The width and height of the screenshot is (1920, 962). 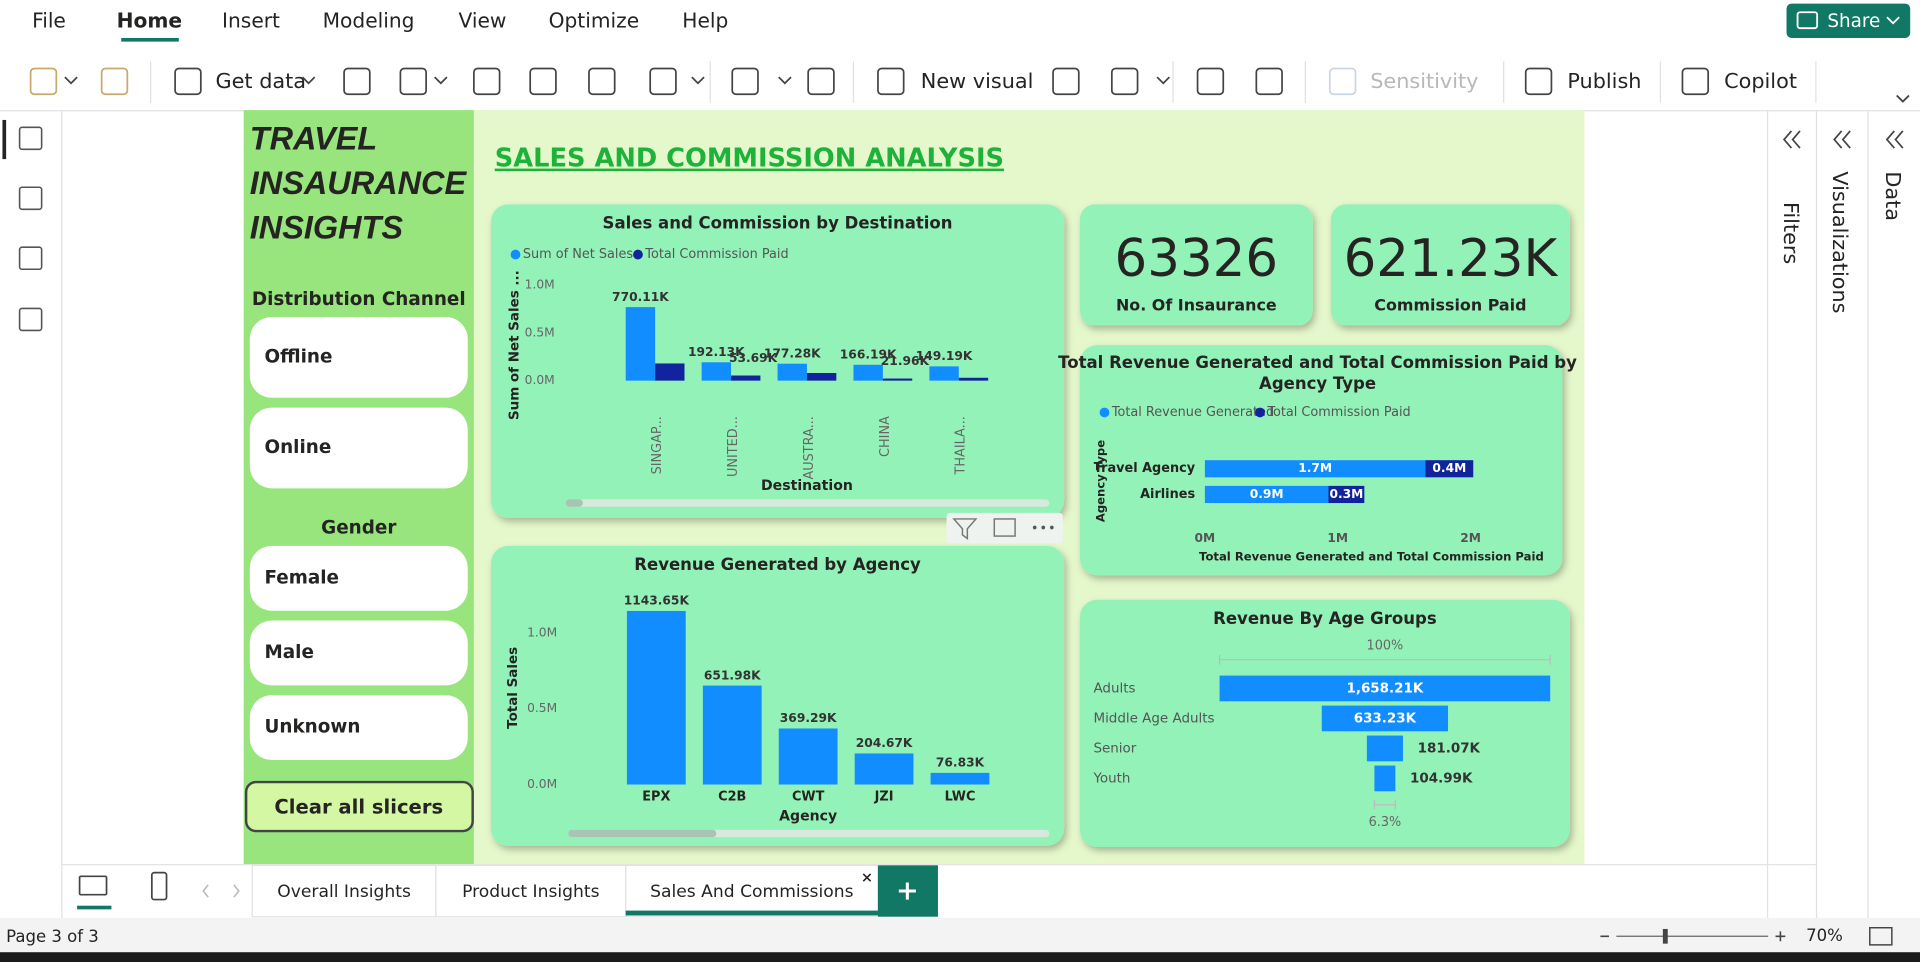 What do you see at coordinates (298, 356) in the screenshot?
I see `slicer-item-label: Offline` at bounding box center [298, 356].